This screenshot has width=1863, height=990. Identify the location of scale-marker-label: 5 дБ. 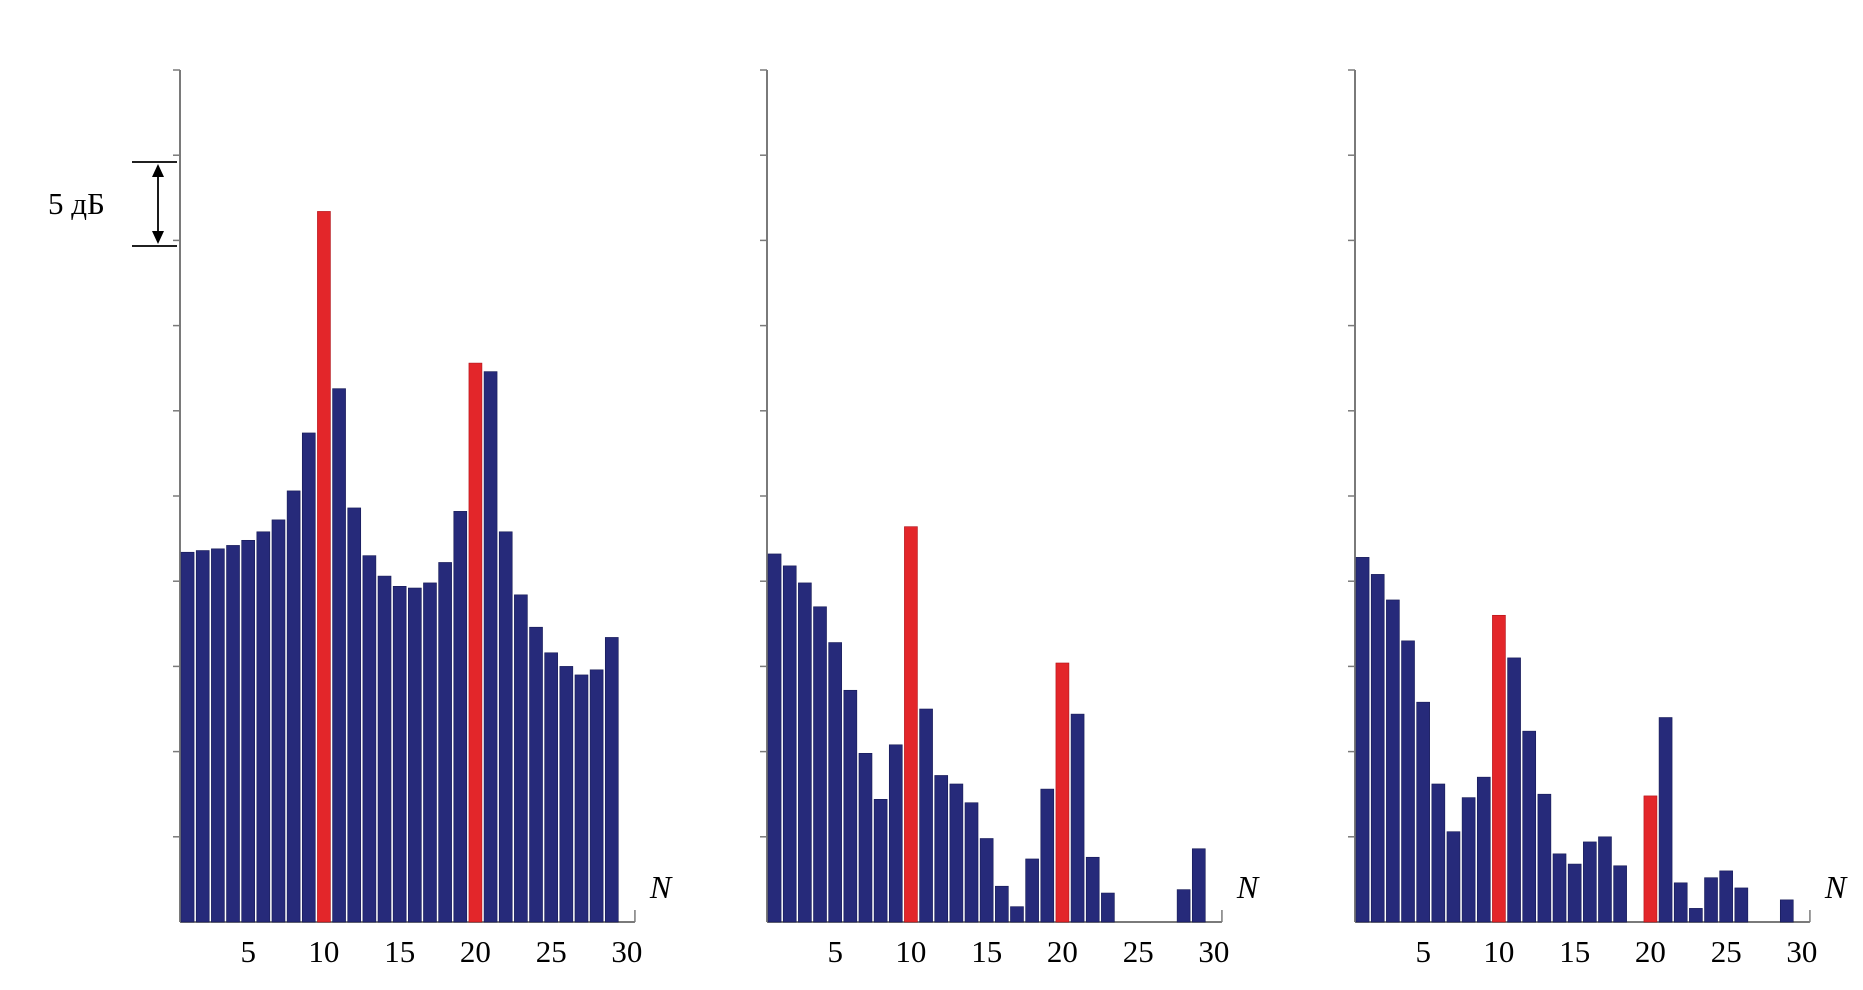
(76, 203).